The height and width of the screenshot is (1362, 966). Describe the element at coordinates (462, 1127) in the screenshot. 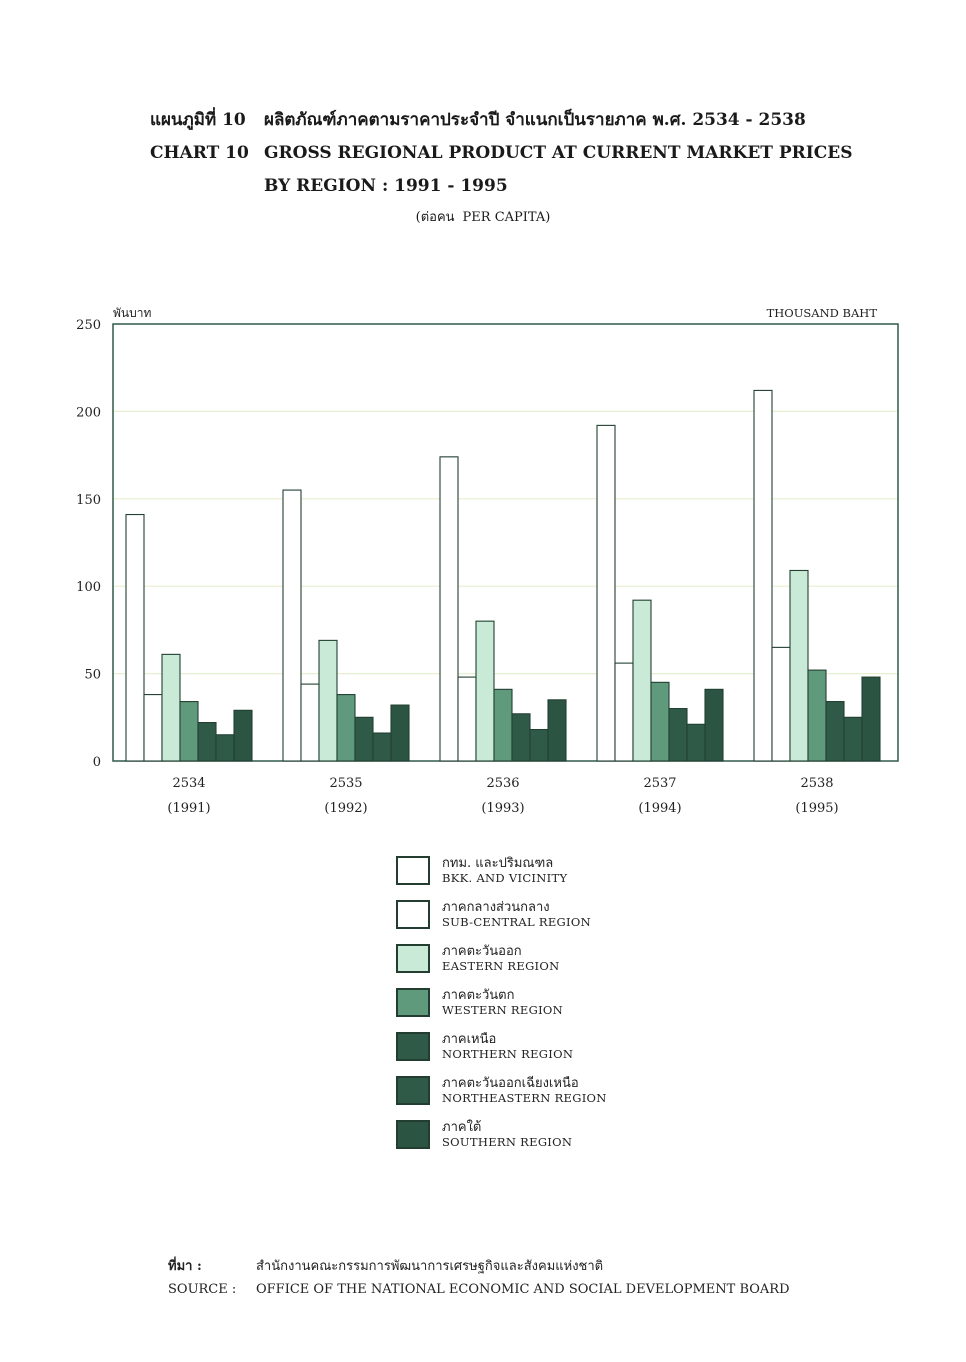

I see `legend-label-thai: ภาคใต้` at that location.